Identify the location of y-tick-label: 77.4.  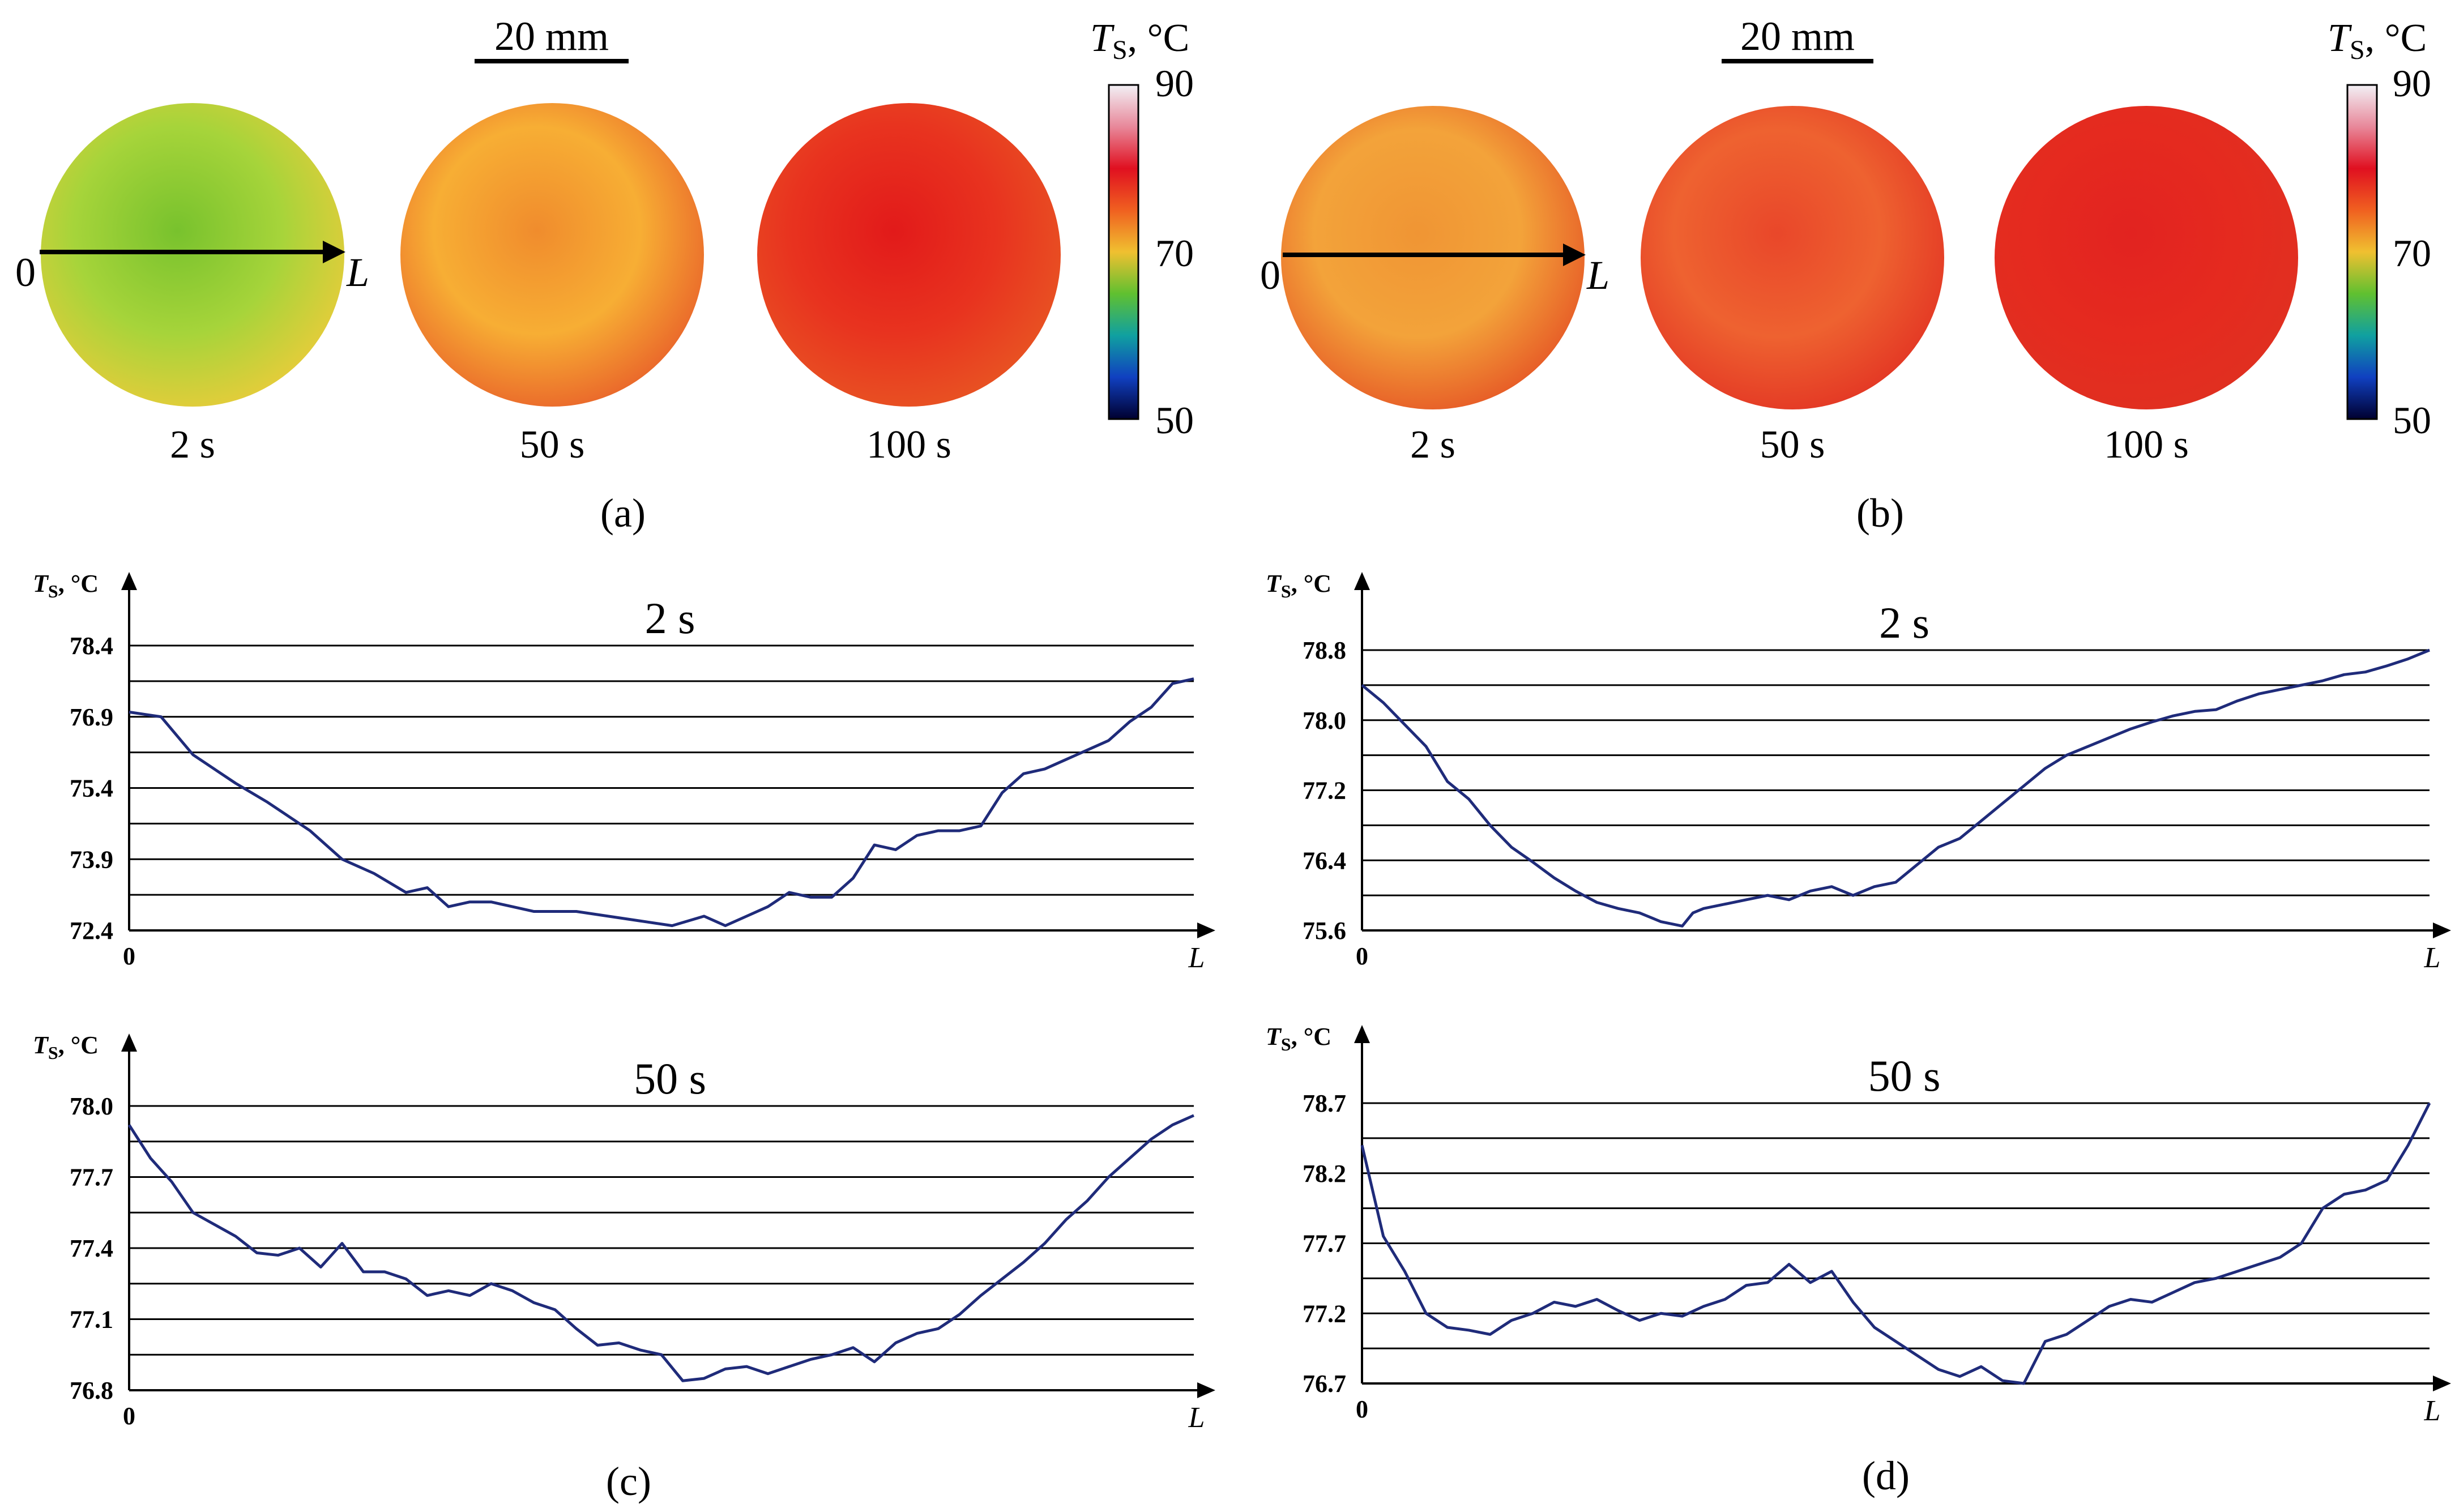
(91, 1248).